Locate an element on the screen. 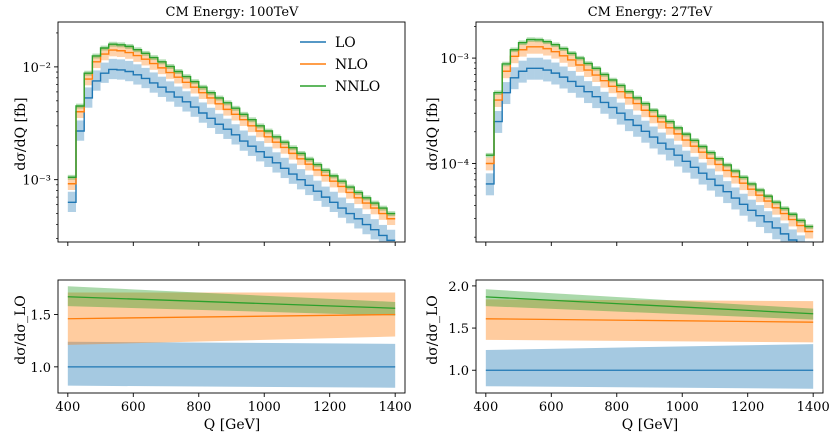  main-ylabel-27tev: dσ/dQ [fb] is located at coordinates (433, 133).